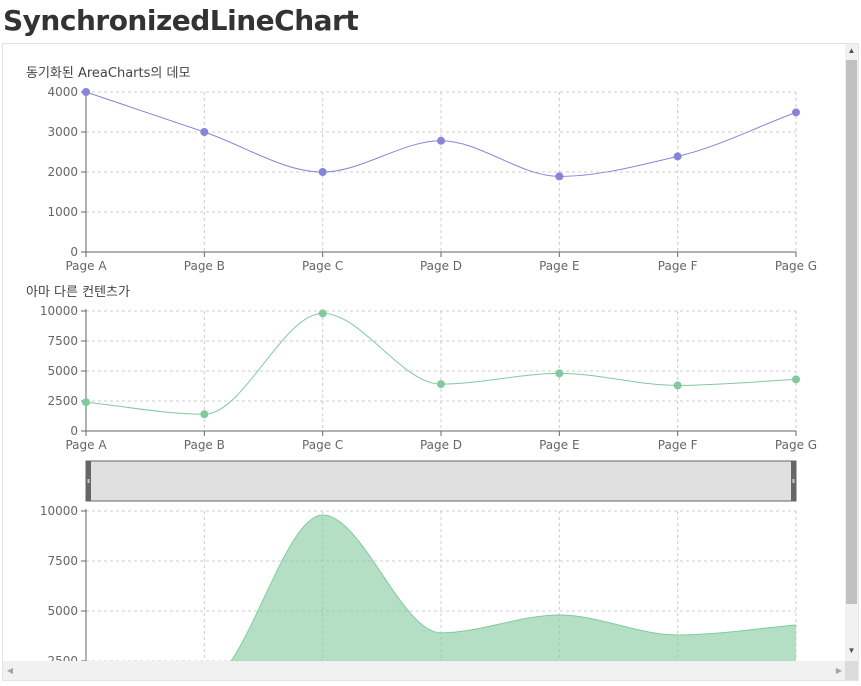 This screenshot has width=861, height=686. What do you see at coordinates (62, 172) in the screenshot?
I see `y-tick-label: 2000` at bounding box center [62, 172].